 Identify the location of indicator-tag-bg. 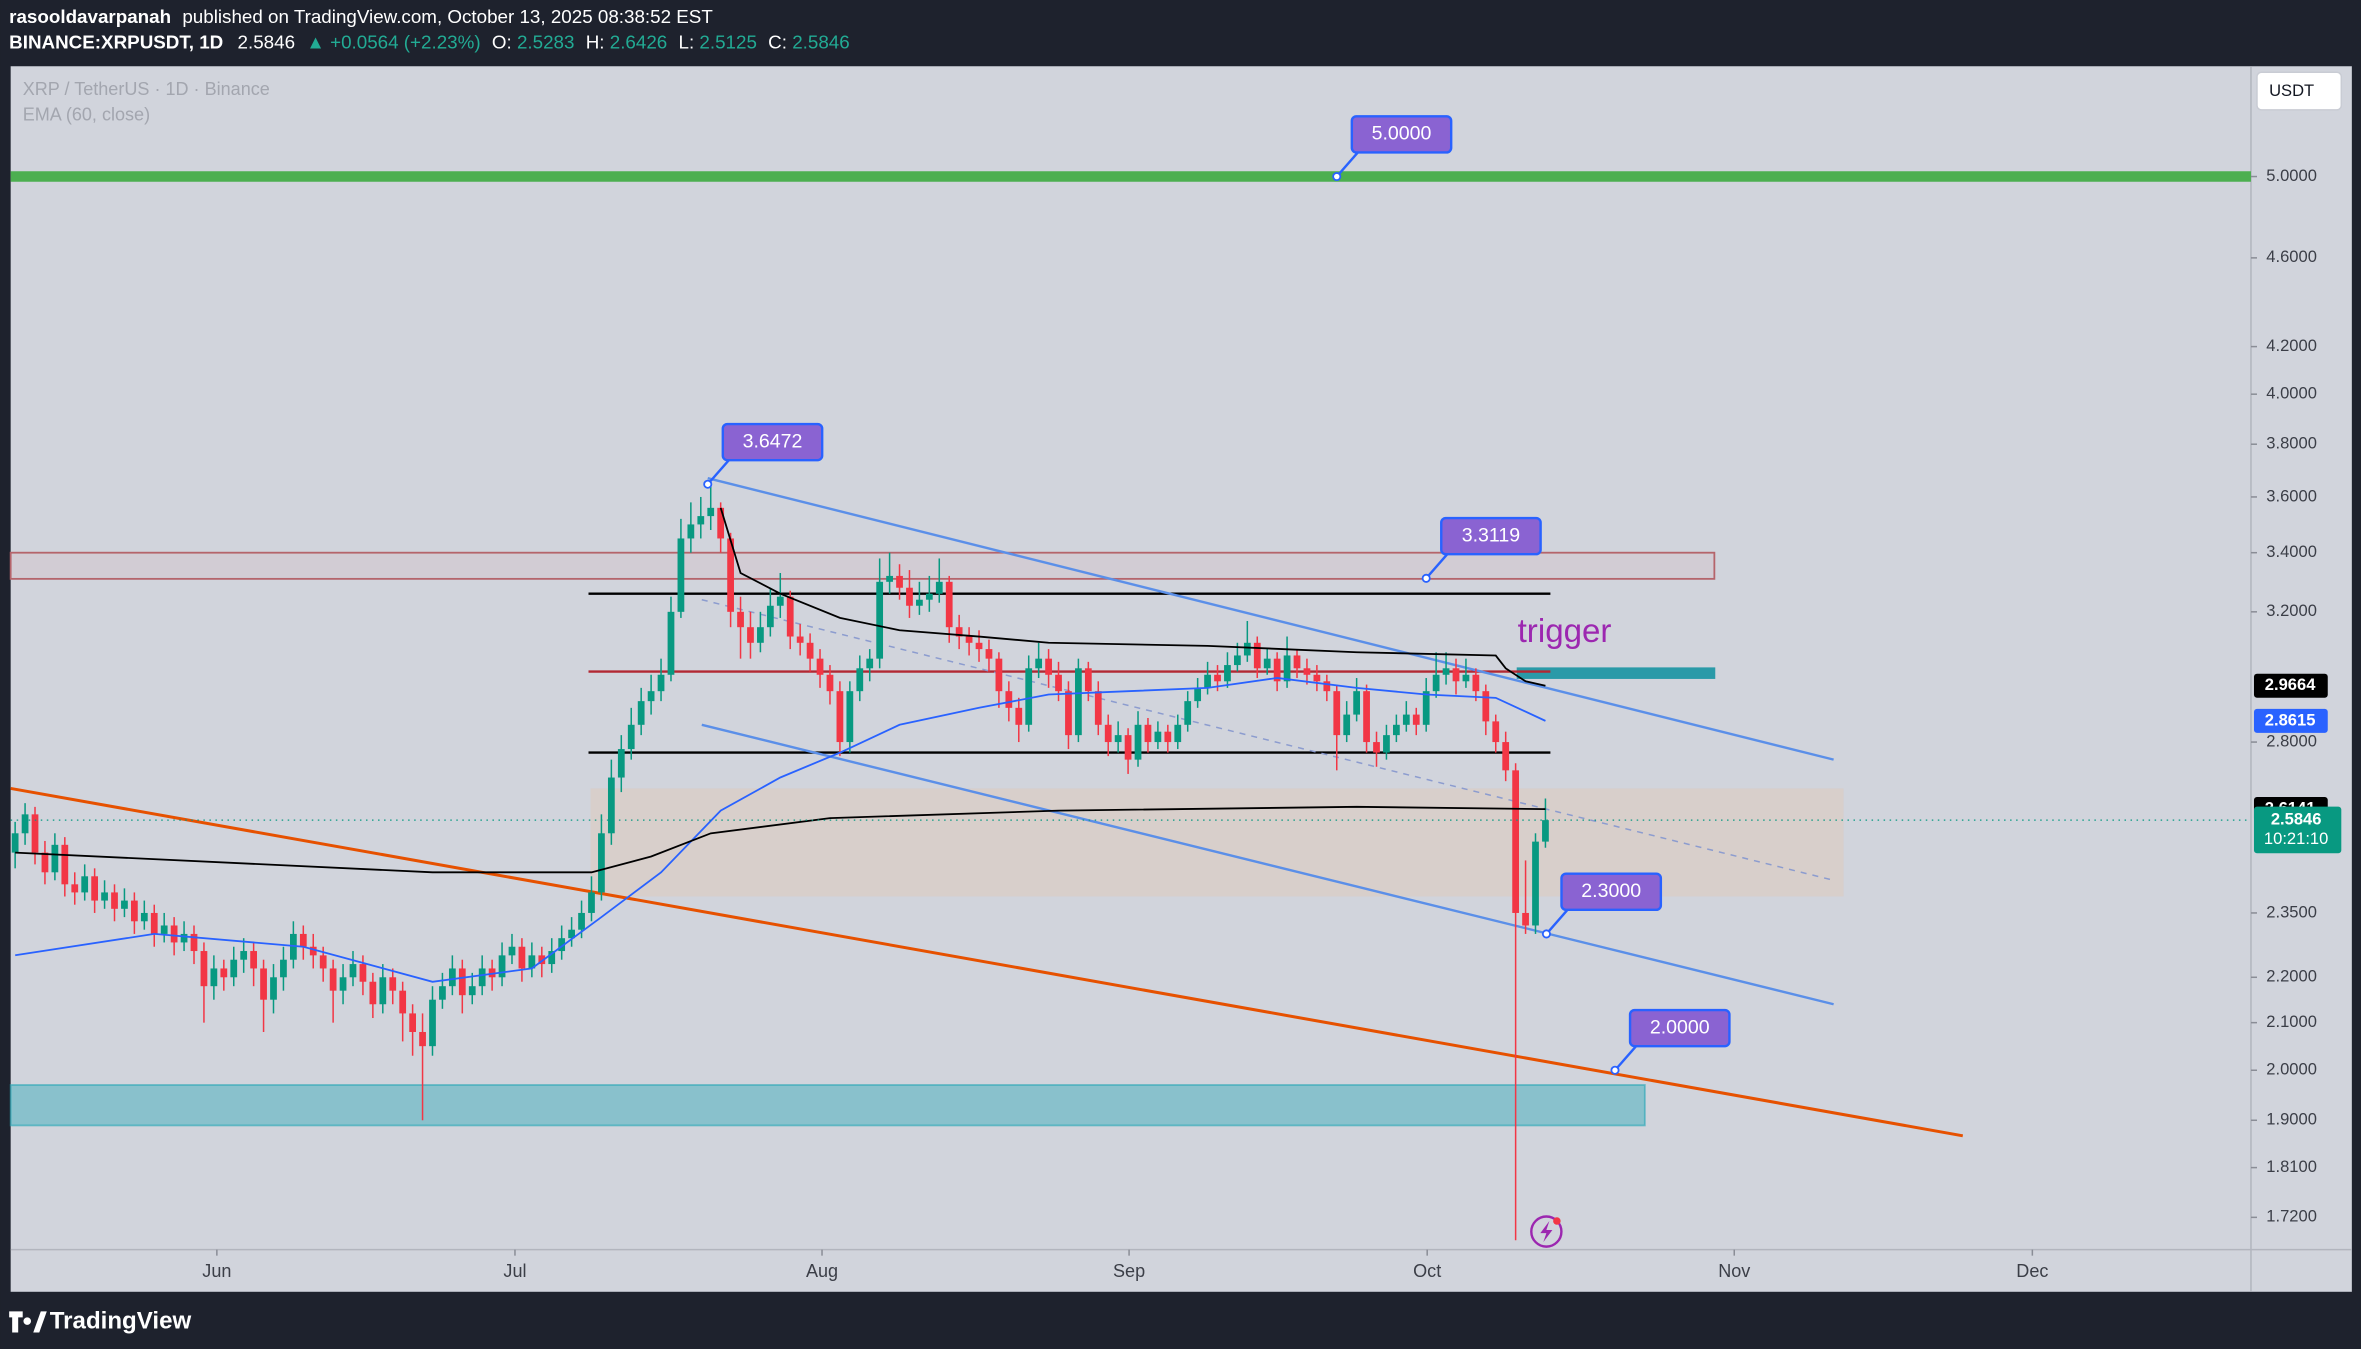
(2290, 720).